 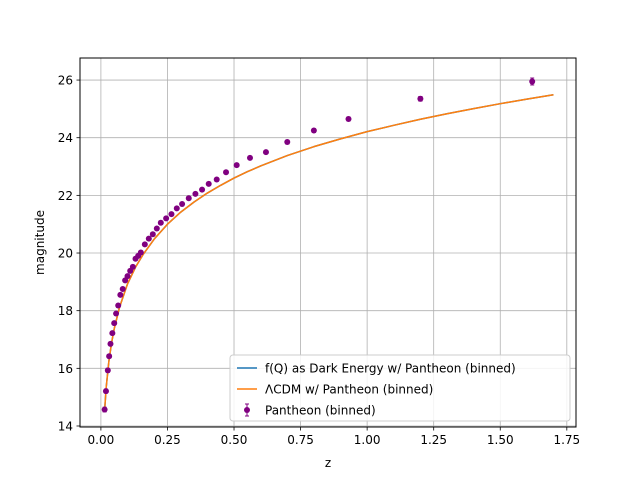 I want to click on y-axis-label: magnitude, so click(x=40, y=242).